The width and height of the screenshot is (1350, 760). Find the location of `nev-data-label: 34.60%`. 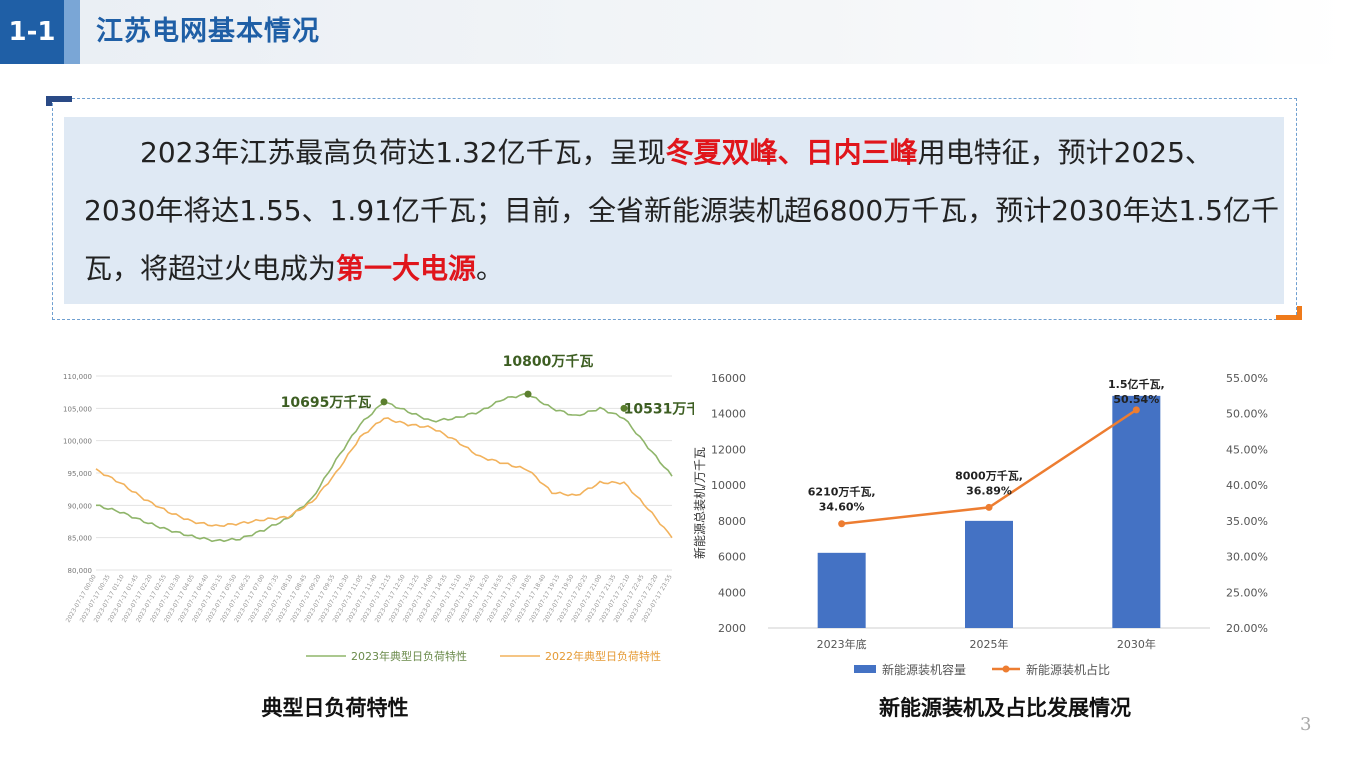

nev-data-label: 34.60% is located at coordinates (842, 507).